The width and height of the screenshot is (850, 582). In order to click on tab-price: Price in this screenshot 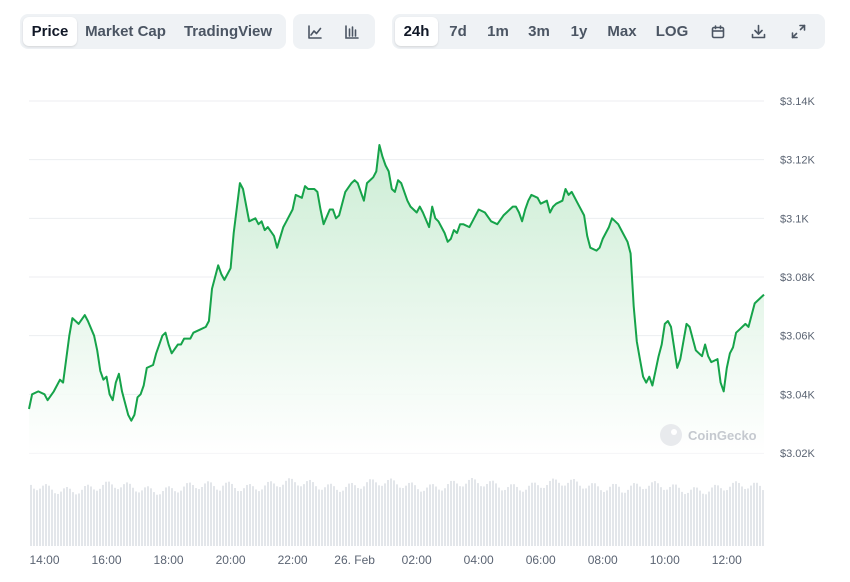, I will do `click(50, 31)`.